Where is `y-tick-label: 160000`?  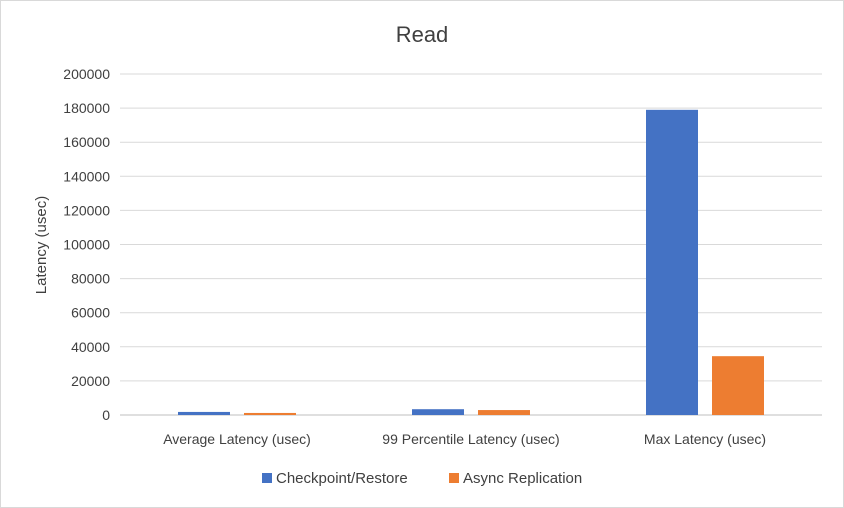
y-tick-label: 160000 is located at coordinates (86, 142).